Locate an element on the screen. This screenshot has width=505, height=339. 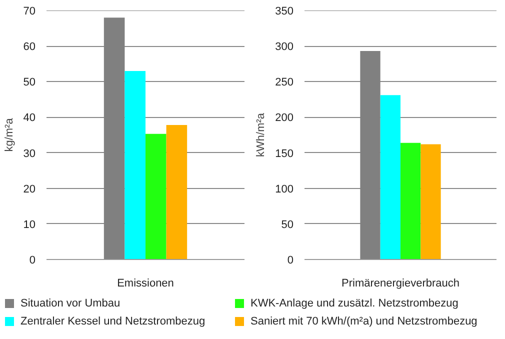
legend-label: Zentraler Kessel und Netzstrombezug is located at coordinates (113, 322).